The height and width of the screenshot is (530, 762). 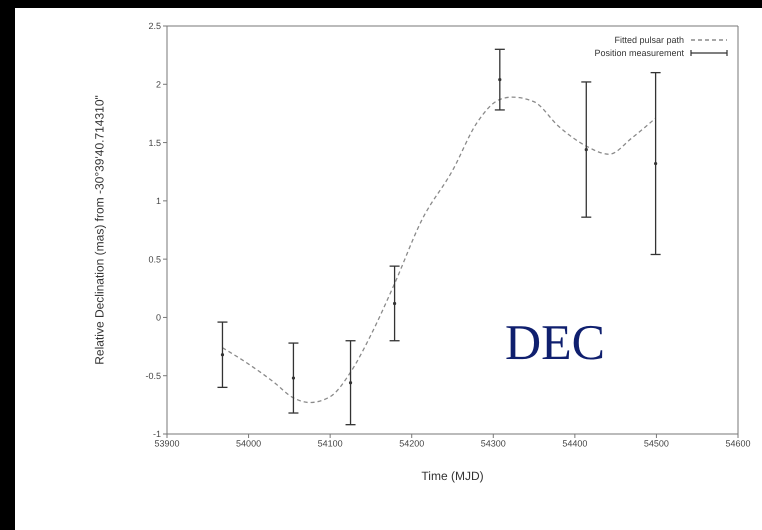 I want to click on y-tick-label: 0, so click(x=158, y=317).